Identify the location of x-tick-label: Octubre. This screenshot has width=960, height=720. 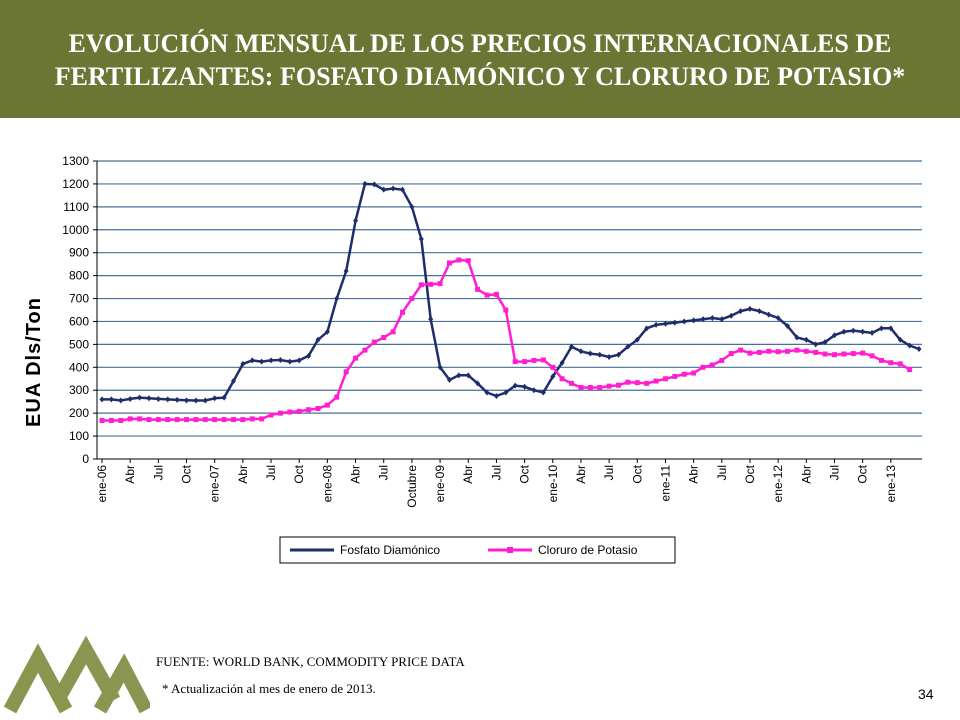
(412, 486).